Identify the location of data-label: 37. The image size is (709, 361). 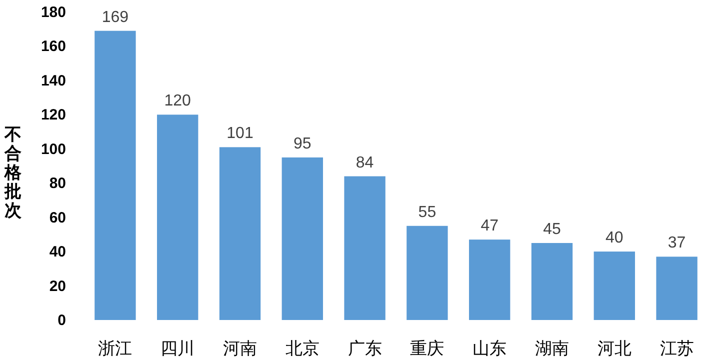
(677, 243).